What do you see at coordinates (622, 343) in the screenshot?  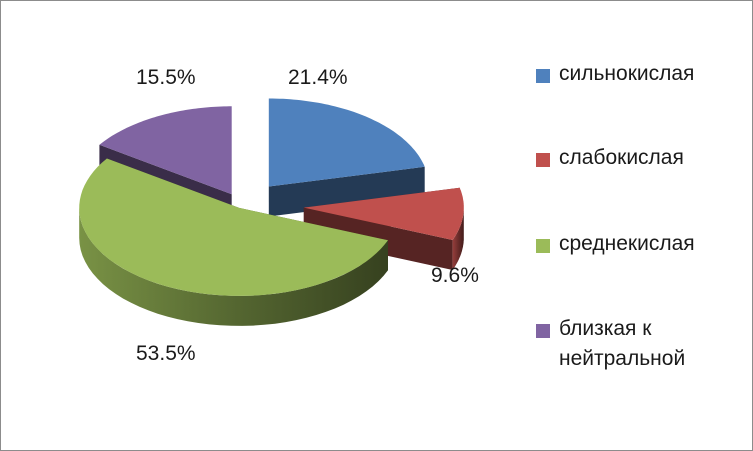 I see `legend-label: близкая к нейтральной` at bounding box center [622, 343].